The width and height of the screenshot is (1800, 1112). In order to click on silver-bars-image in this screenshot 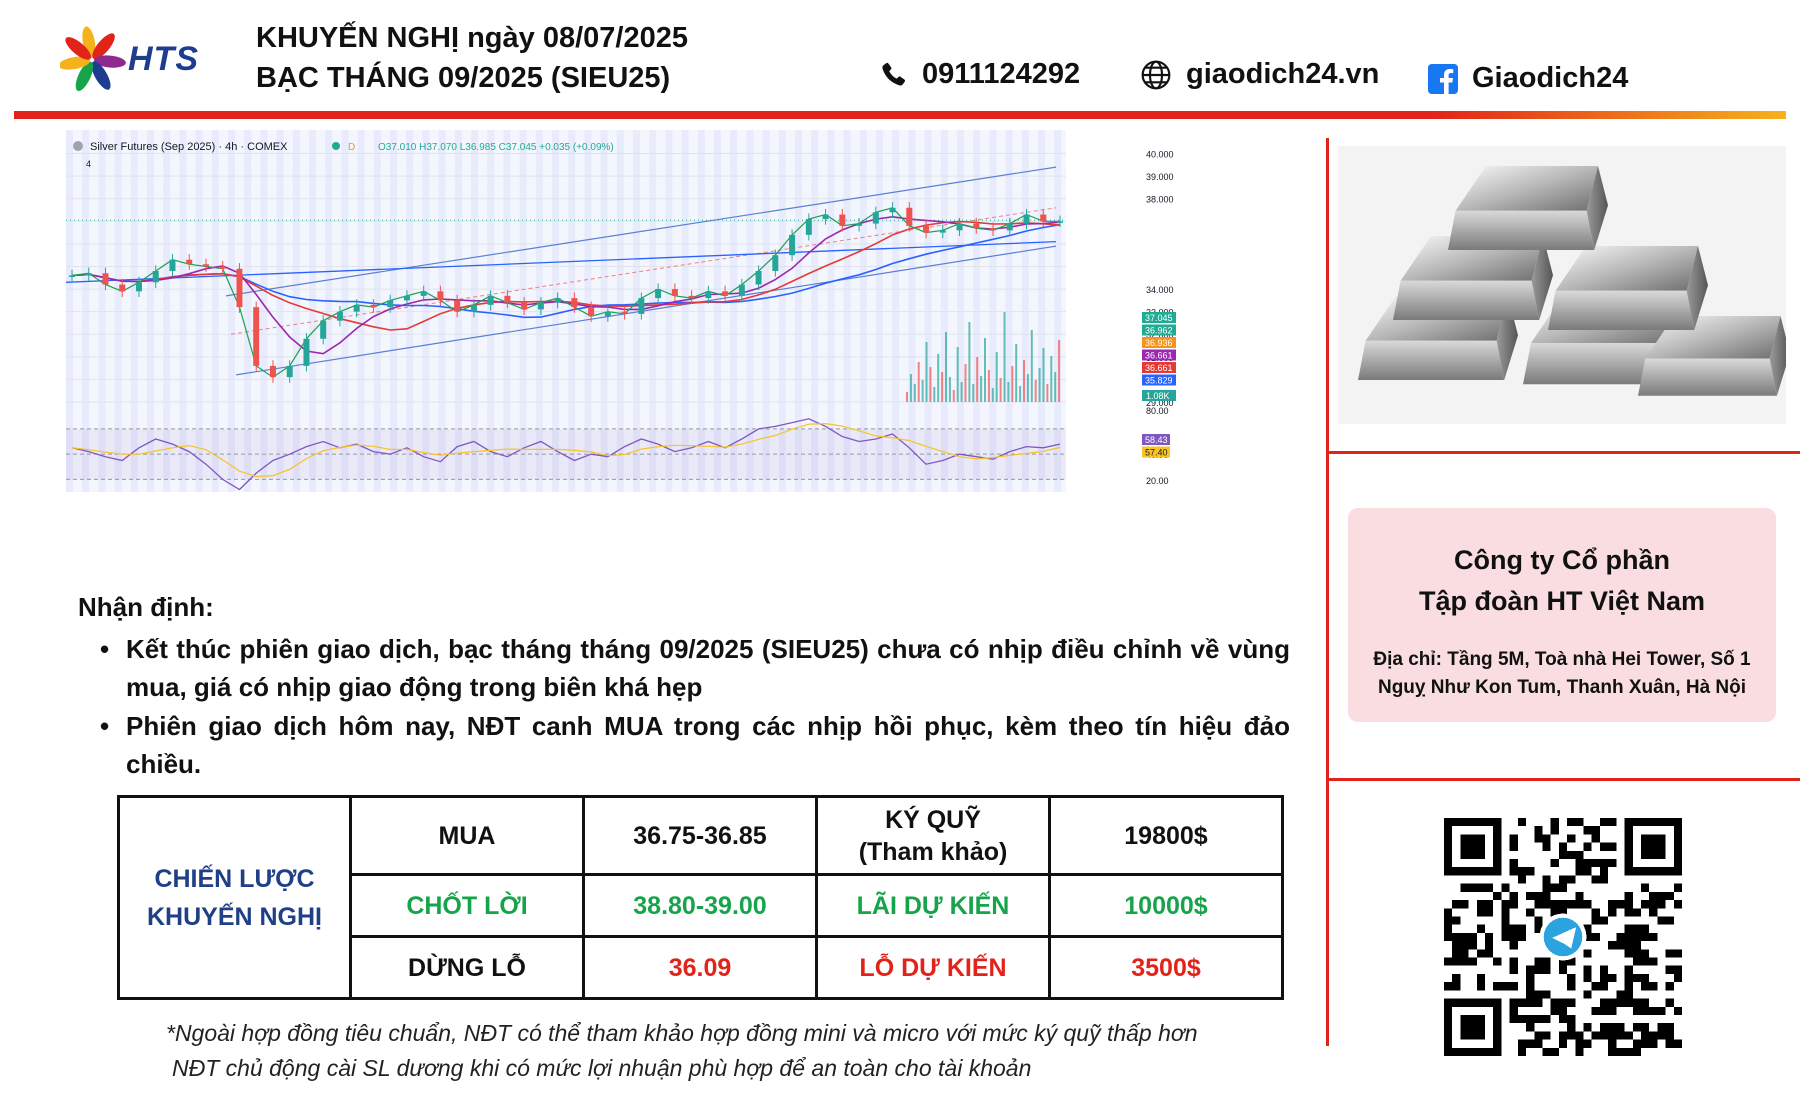, I will do `click(1562, 285)`.